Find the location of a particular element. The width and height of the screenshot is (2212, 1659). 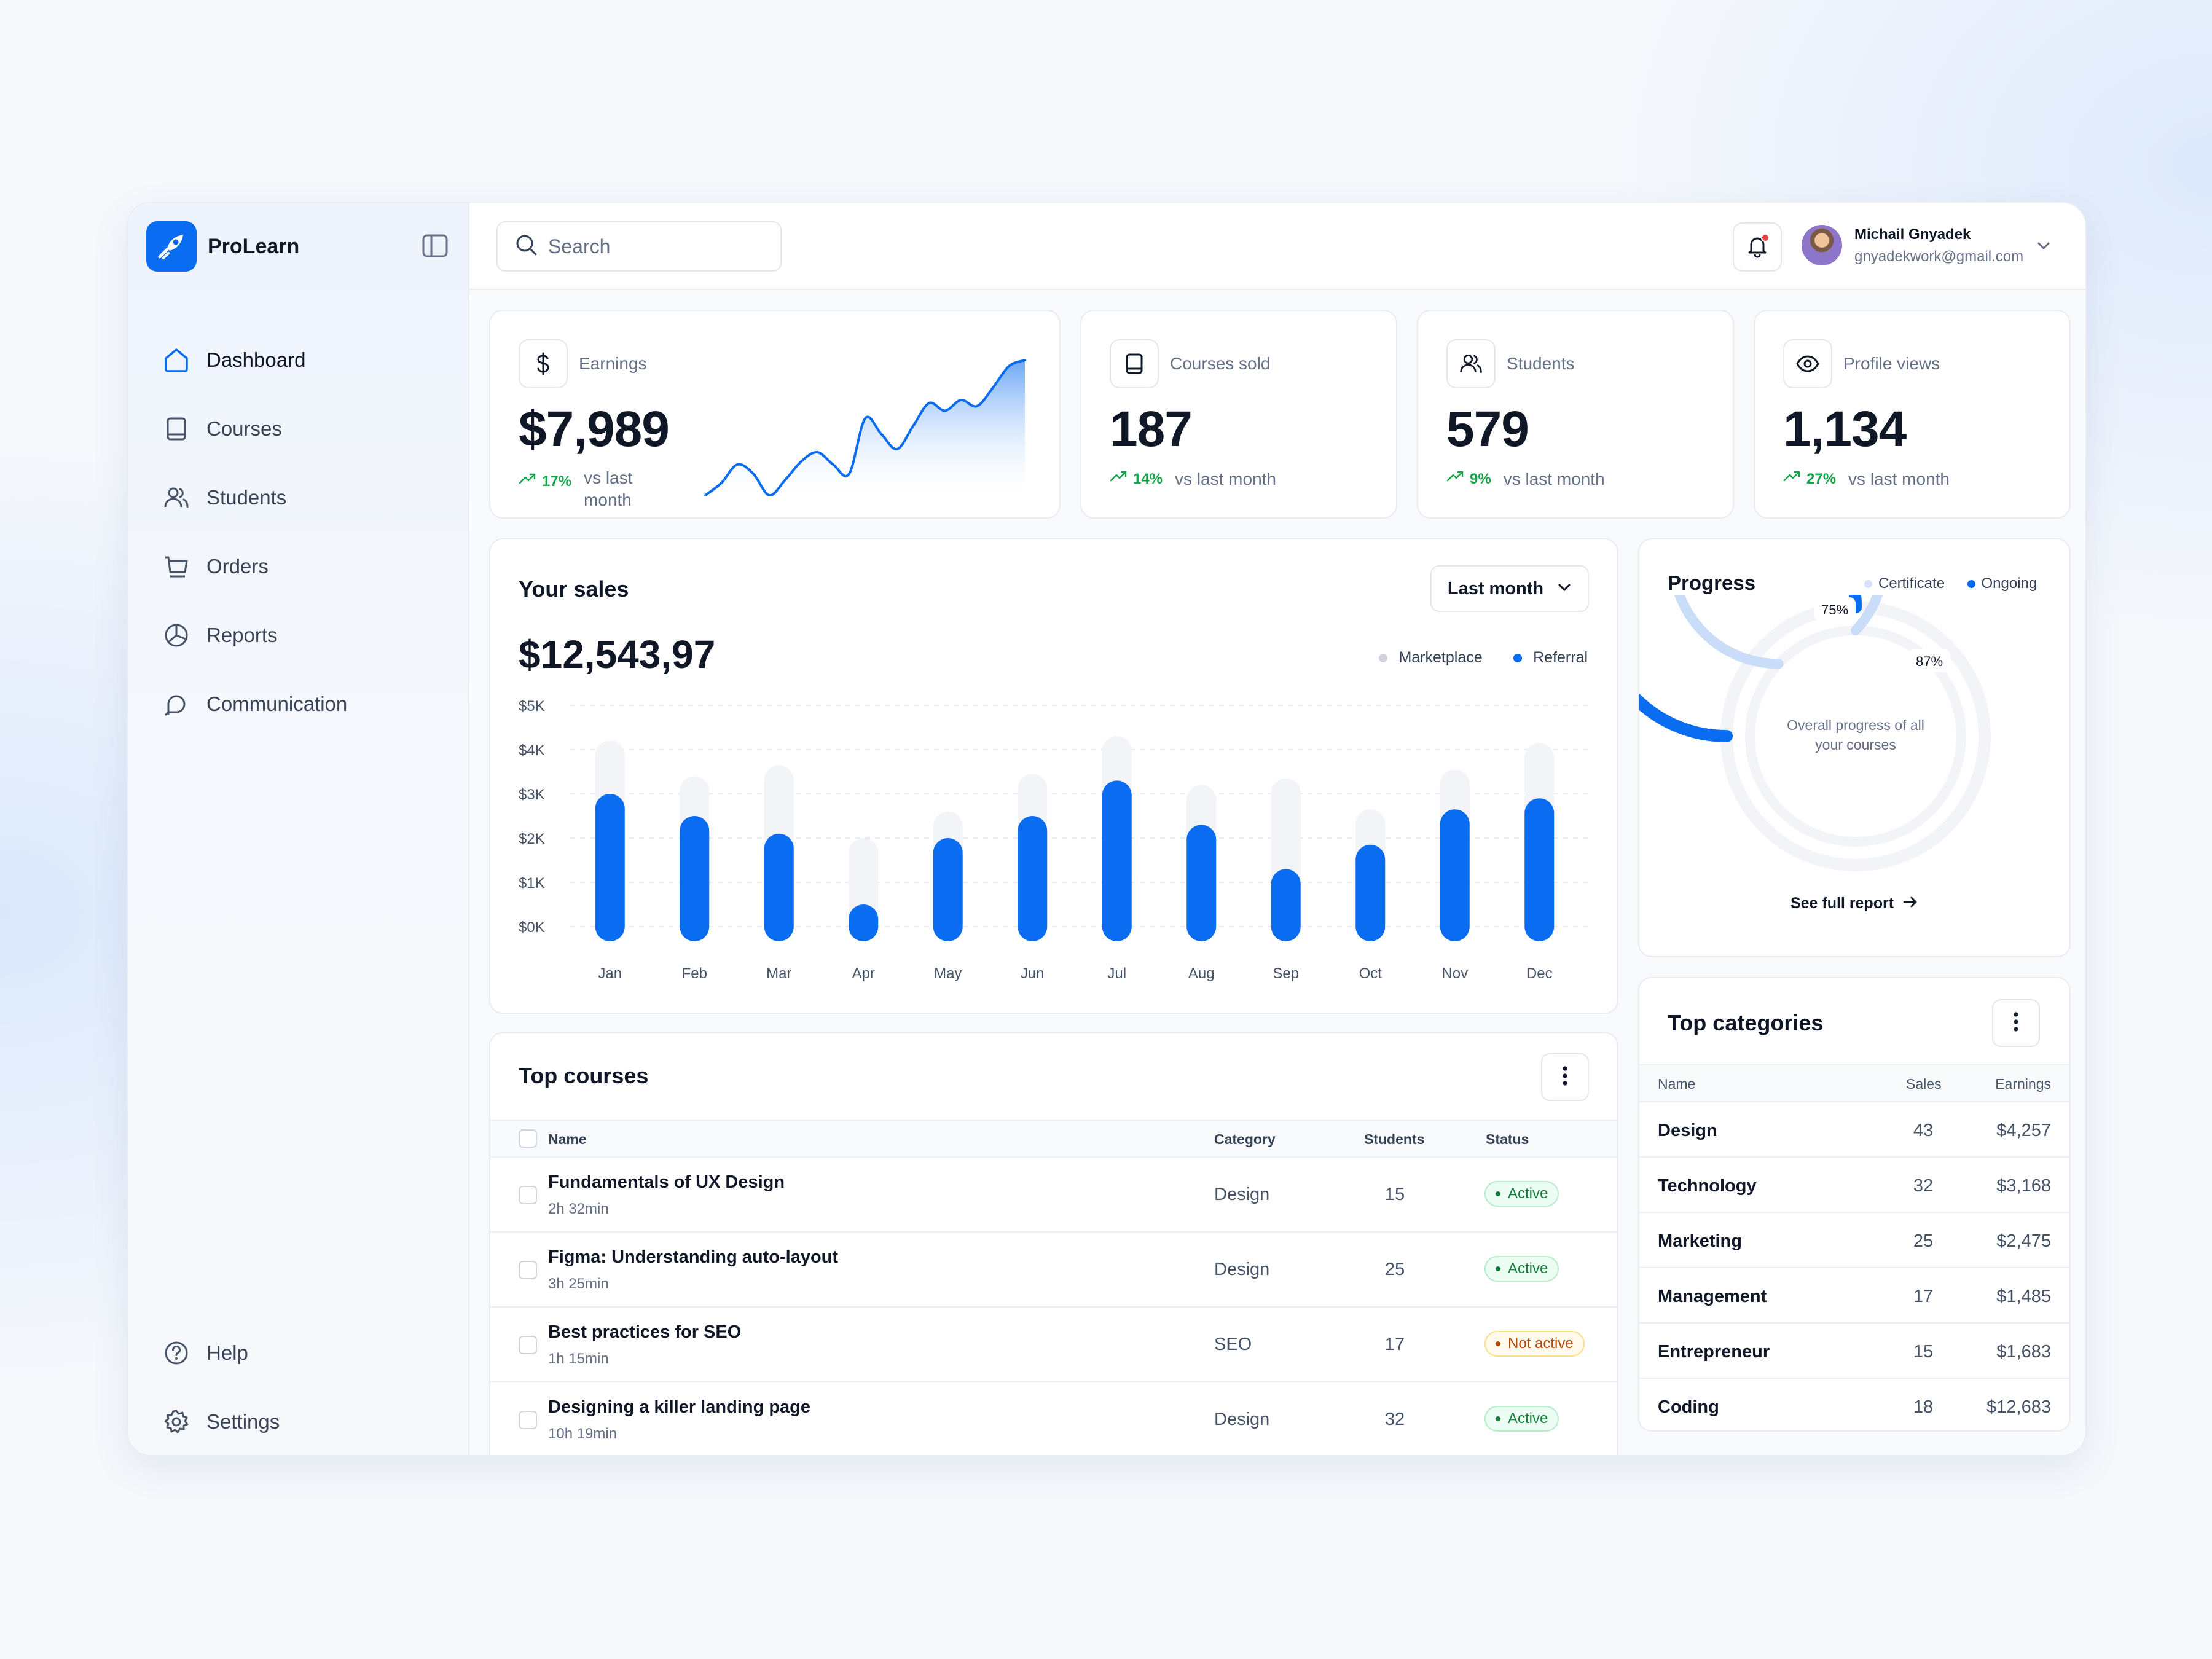

legend-marketplace: Marketplace is located at coordinates (1431, 658).